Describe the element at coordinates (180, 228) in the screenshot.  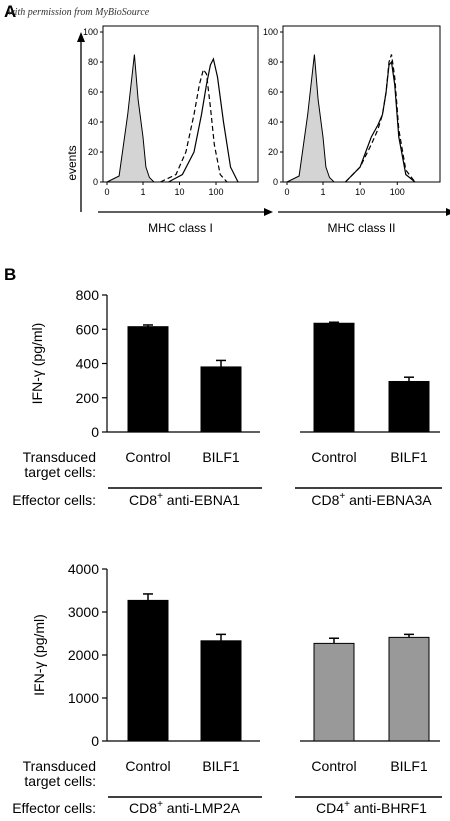
I see `x-axis-label: MHC class I` at that location.